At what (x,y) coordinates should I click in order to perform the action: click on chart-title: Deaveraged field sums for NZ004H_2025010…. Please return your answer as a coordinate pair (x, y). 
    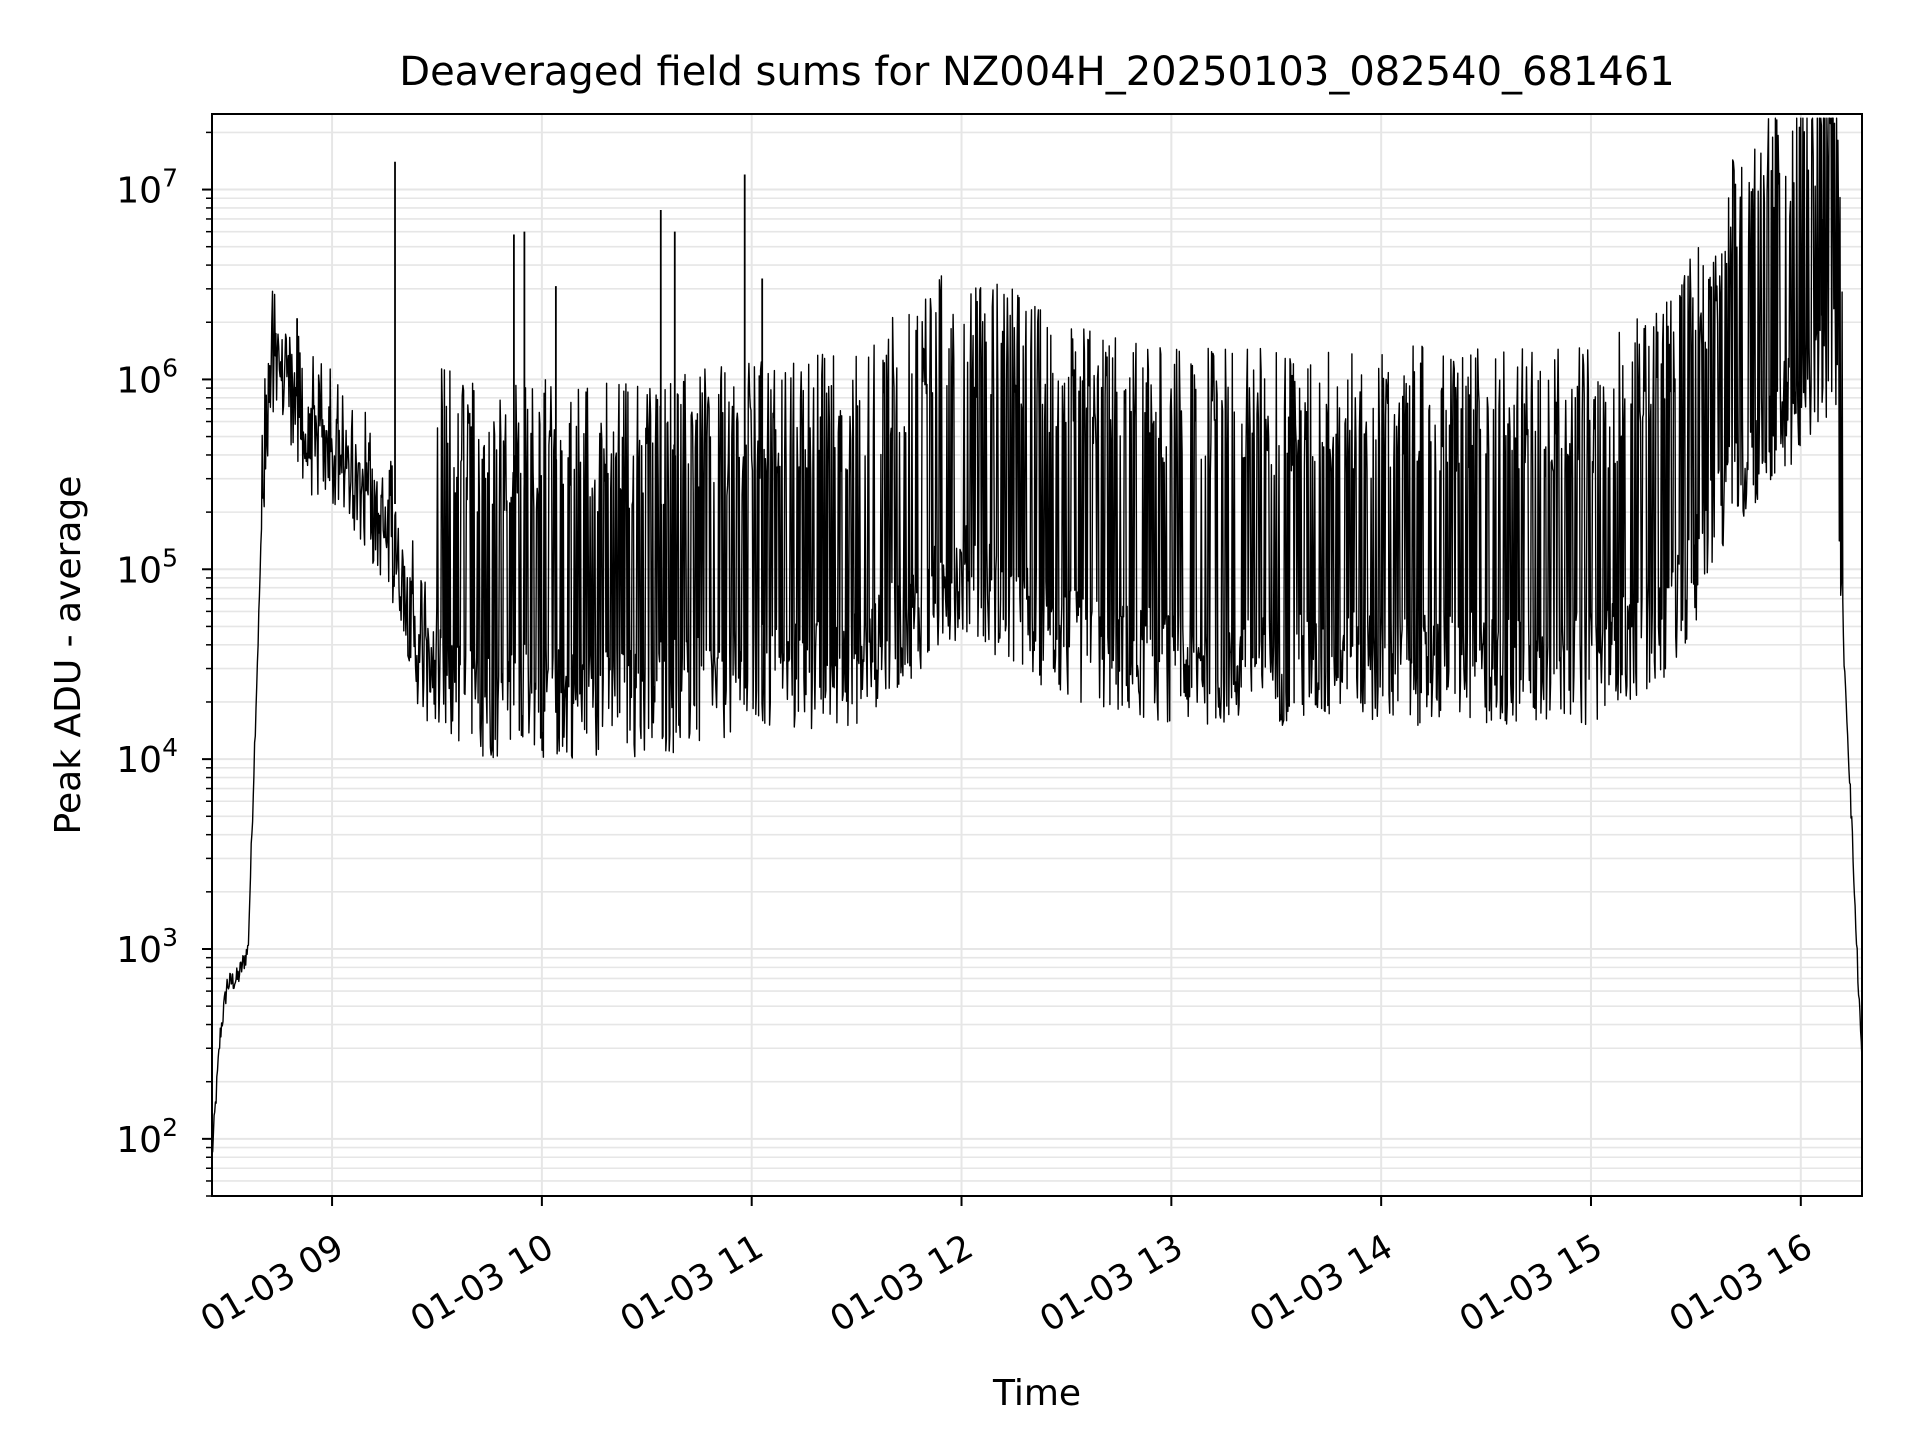
    Looking at the image, I should click on (1036, 72).